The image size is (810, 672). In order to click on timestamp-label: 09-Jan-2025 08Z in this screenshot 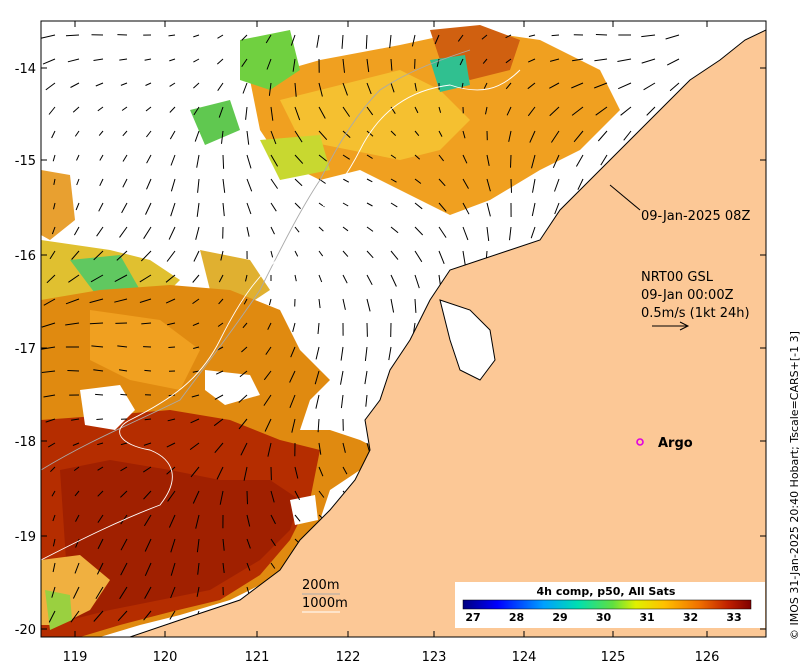, I will do `click(695, 216)`.